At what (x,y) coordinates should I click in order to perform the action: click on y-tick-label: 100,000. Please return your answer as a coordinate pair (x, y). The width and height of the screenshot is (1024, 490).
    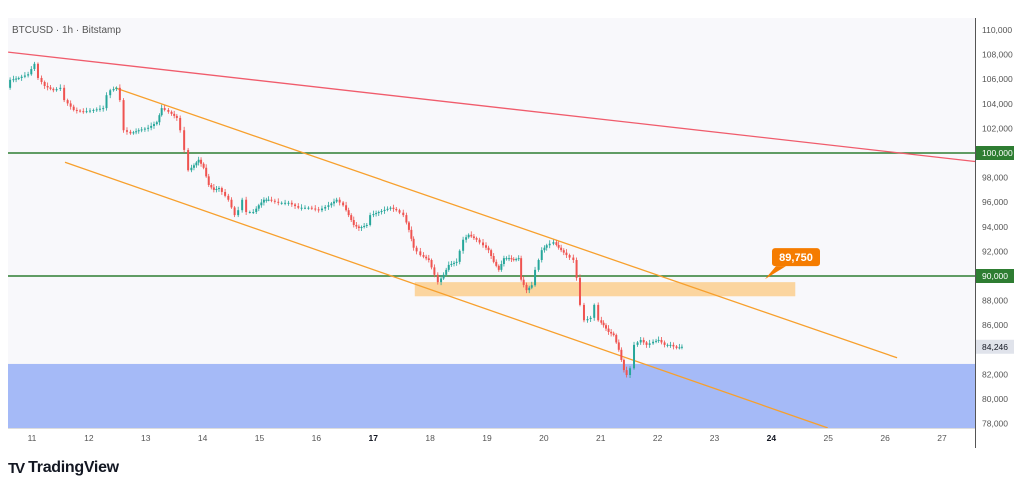
    Looking at the image, I should click on (997, 153).